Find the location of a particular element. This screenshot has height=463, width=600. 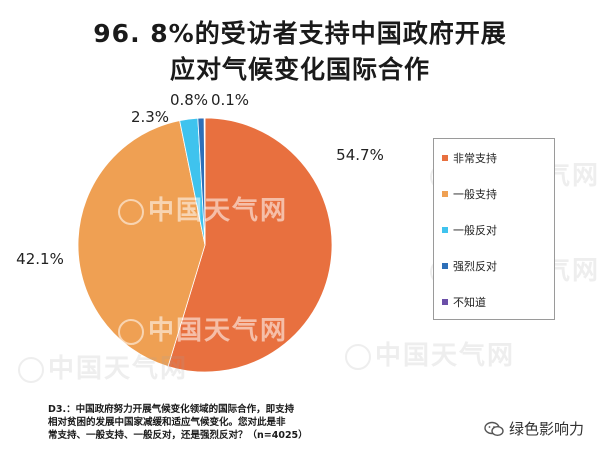

slice-data-label: 54.7% is located at coordinates (360, 155).